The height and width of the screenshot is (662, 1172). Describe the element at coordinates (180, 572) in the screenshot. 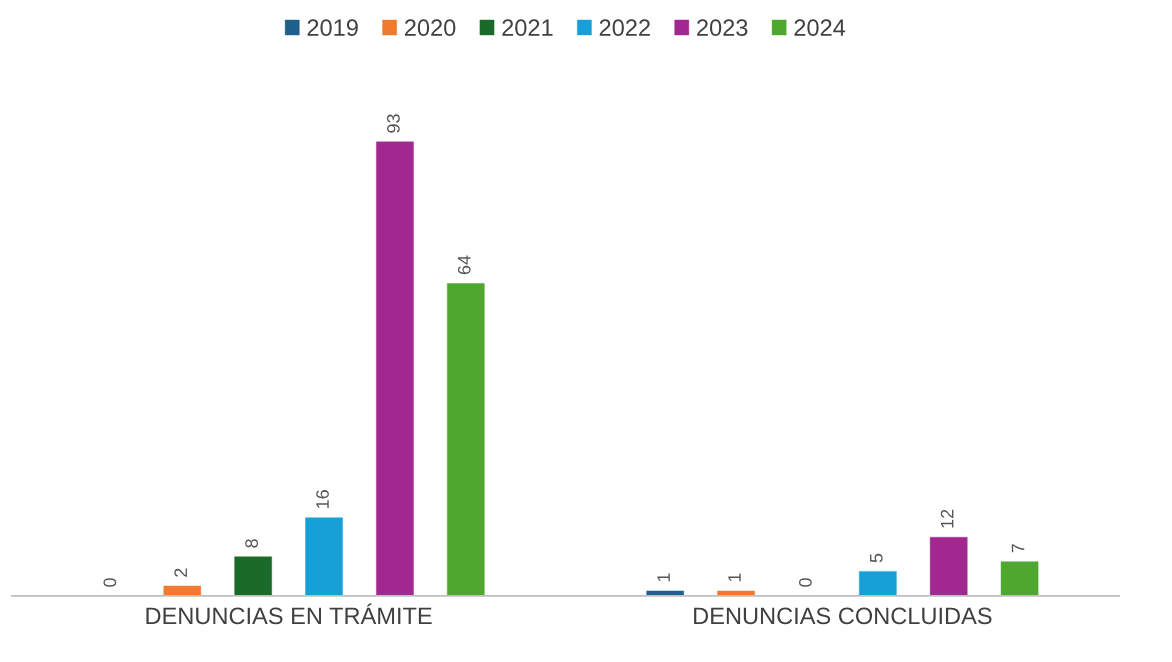

I see `data-label: 2` at that location.